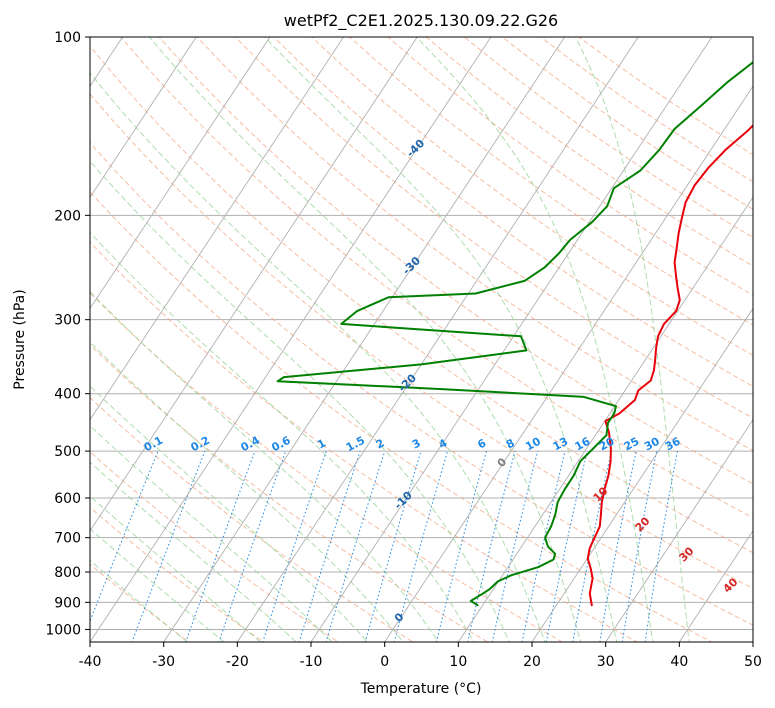 The height and width of the screenshot is (708, 775). What do you see at coordinates (632, 444) in the screenshot?
I see `mixing-ratio-label: 25` at bounding box center [632, 444].